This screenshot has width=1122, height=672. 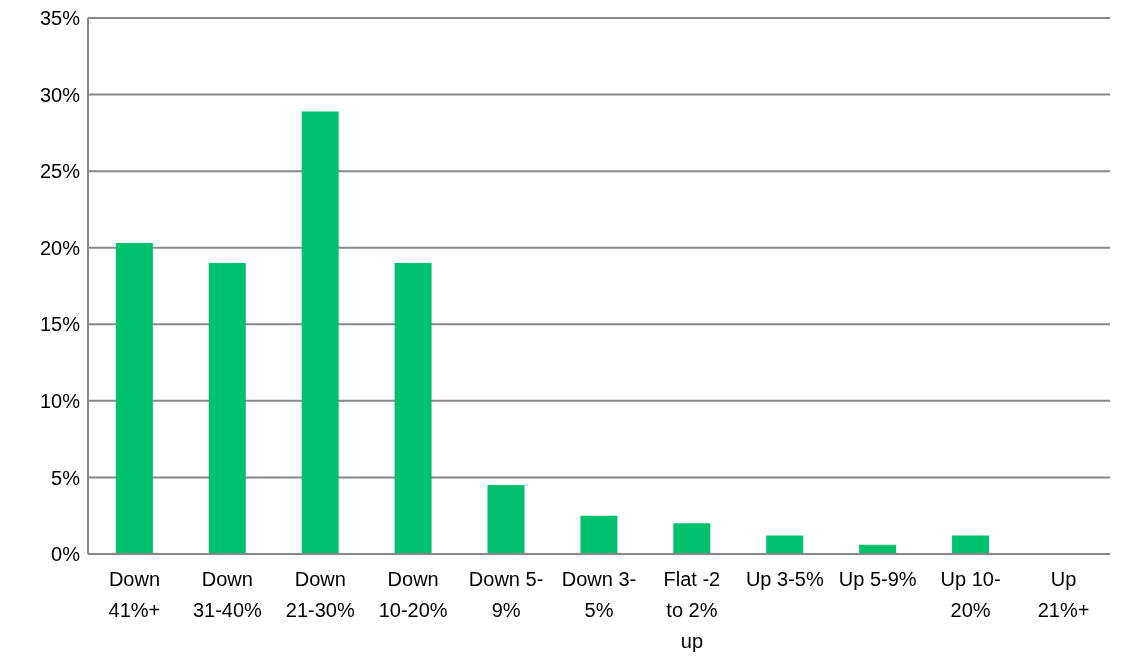 What do you see at coordinates (60, 94) in the screenshot?
I see `y-tick-label: 30%` at bounding box center [60, 94].